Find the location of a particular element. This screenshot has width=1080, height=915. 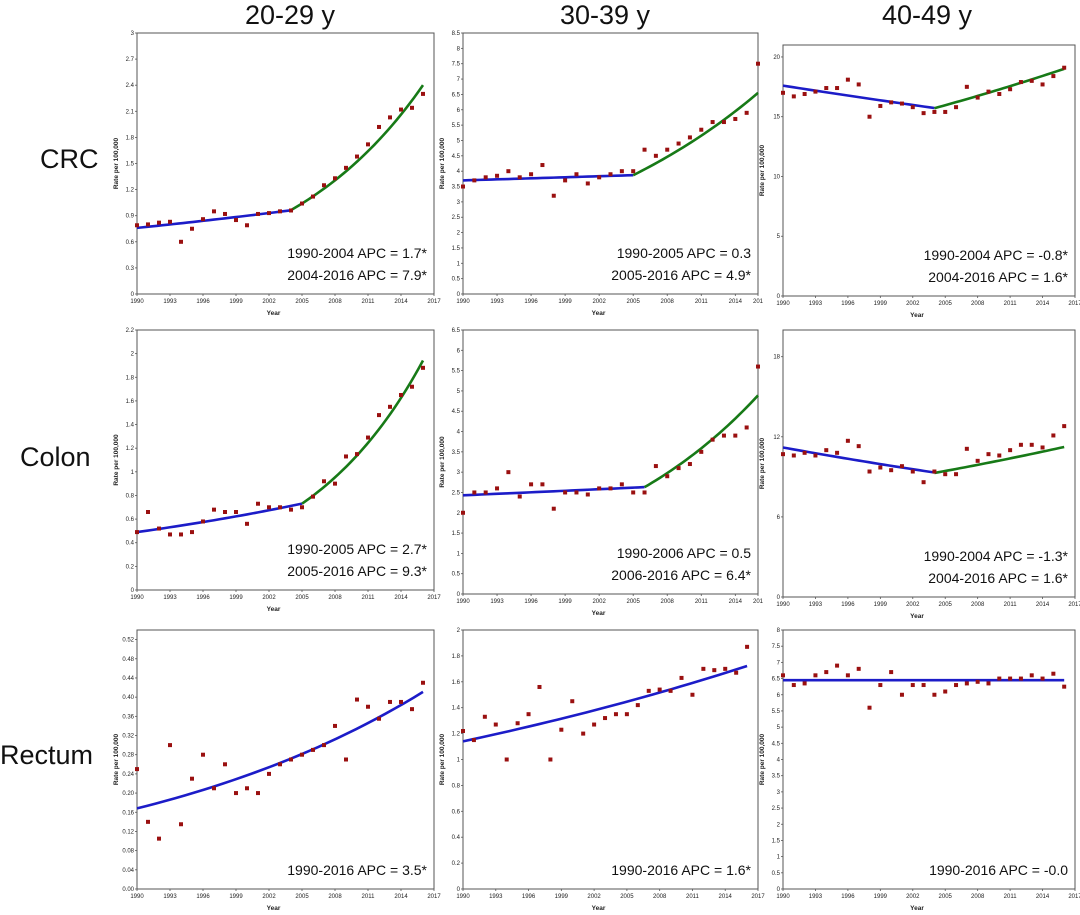

y-tick-label: 7 is located at coordinates (459, 80).